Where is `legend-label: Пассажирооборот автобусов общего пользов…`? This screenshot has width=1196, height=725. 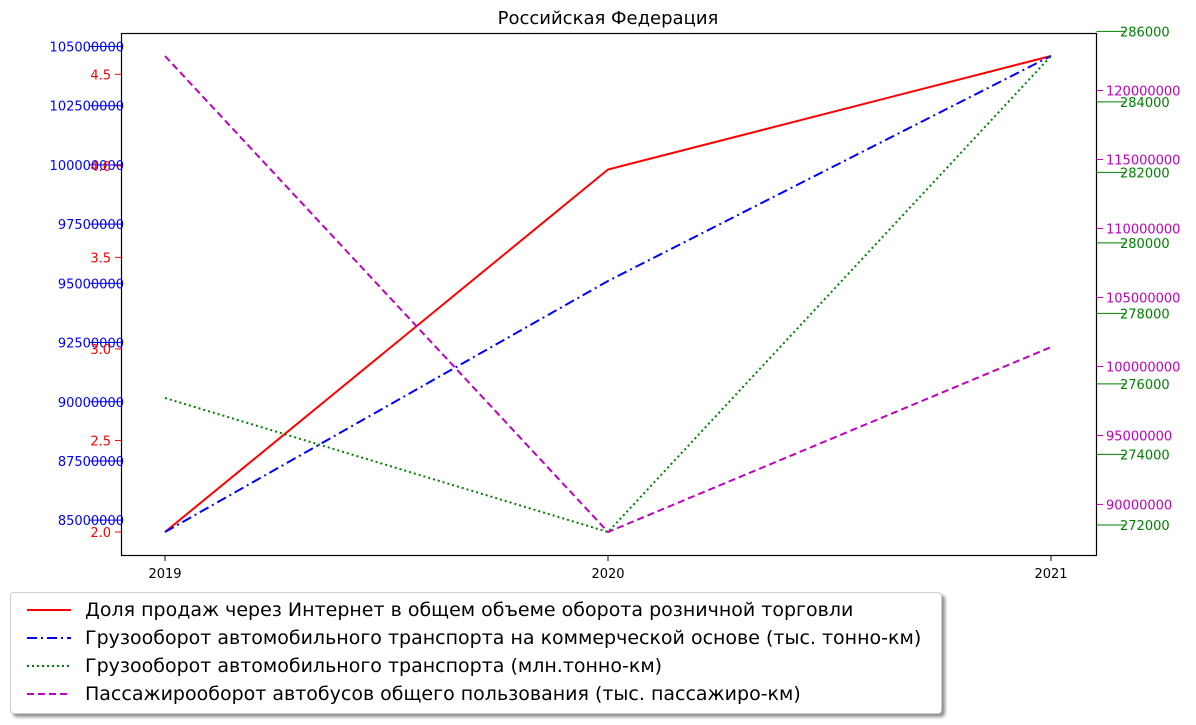
legend-label: Пассажирооборот автобусов общего пользов… is located at coordinates (443, 694).